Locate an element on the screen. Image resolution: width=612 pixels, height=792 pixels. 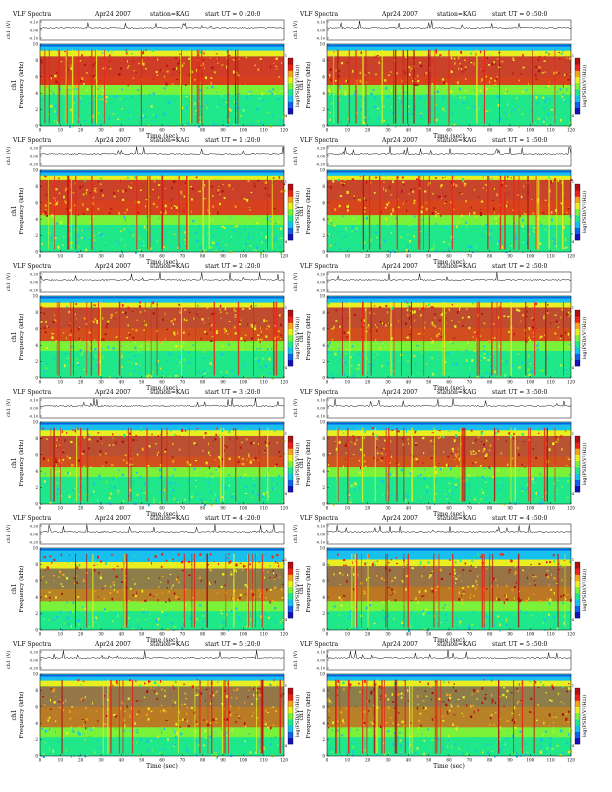
waveform-ytick-label: 0.00 is located at coordinates (321, 283).